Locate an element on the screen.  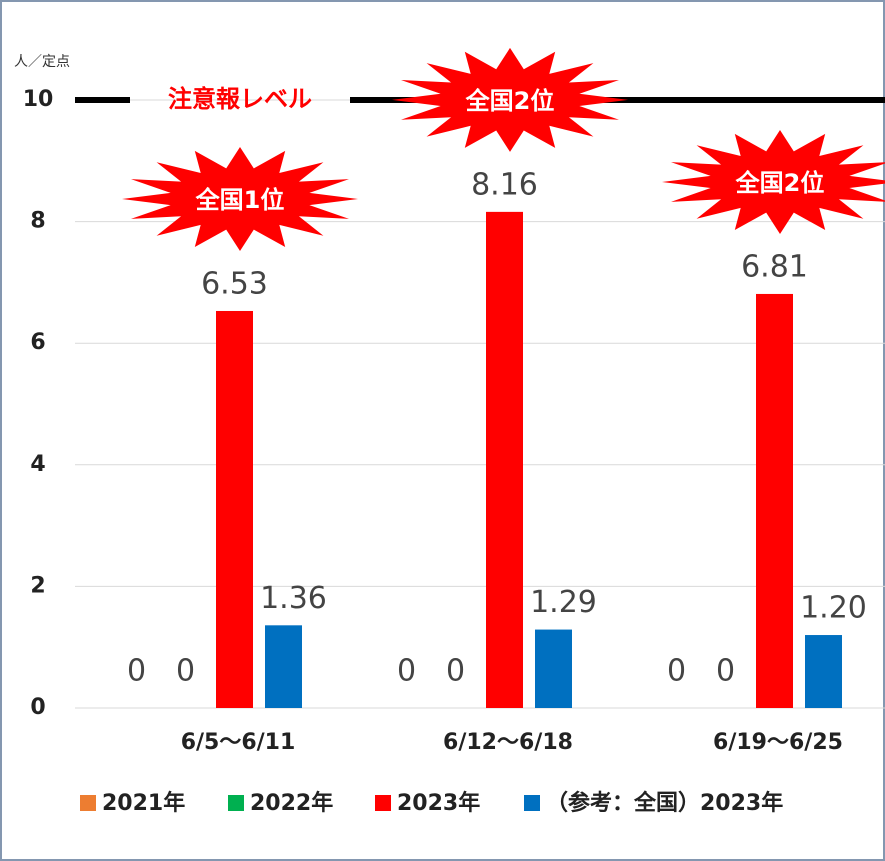
y-unit: 人／定点 is located at coordinates (42, 62).